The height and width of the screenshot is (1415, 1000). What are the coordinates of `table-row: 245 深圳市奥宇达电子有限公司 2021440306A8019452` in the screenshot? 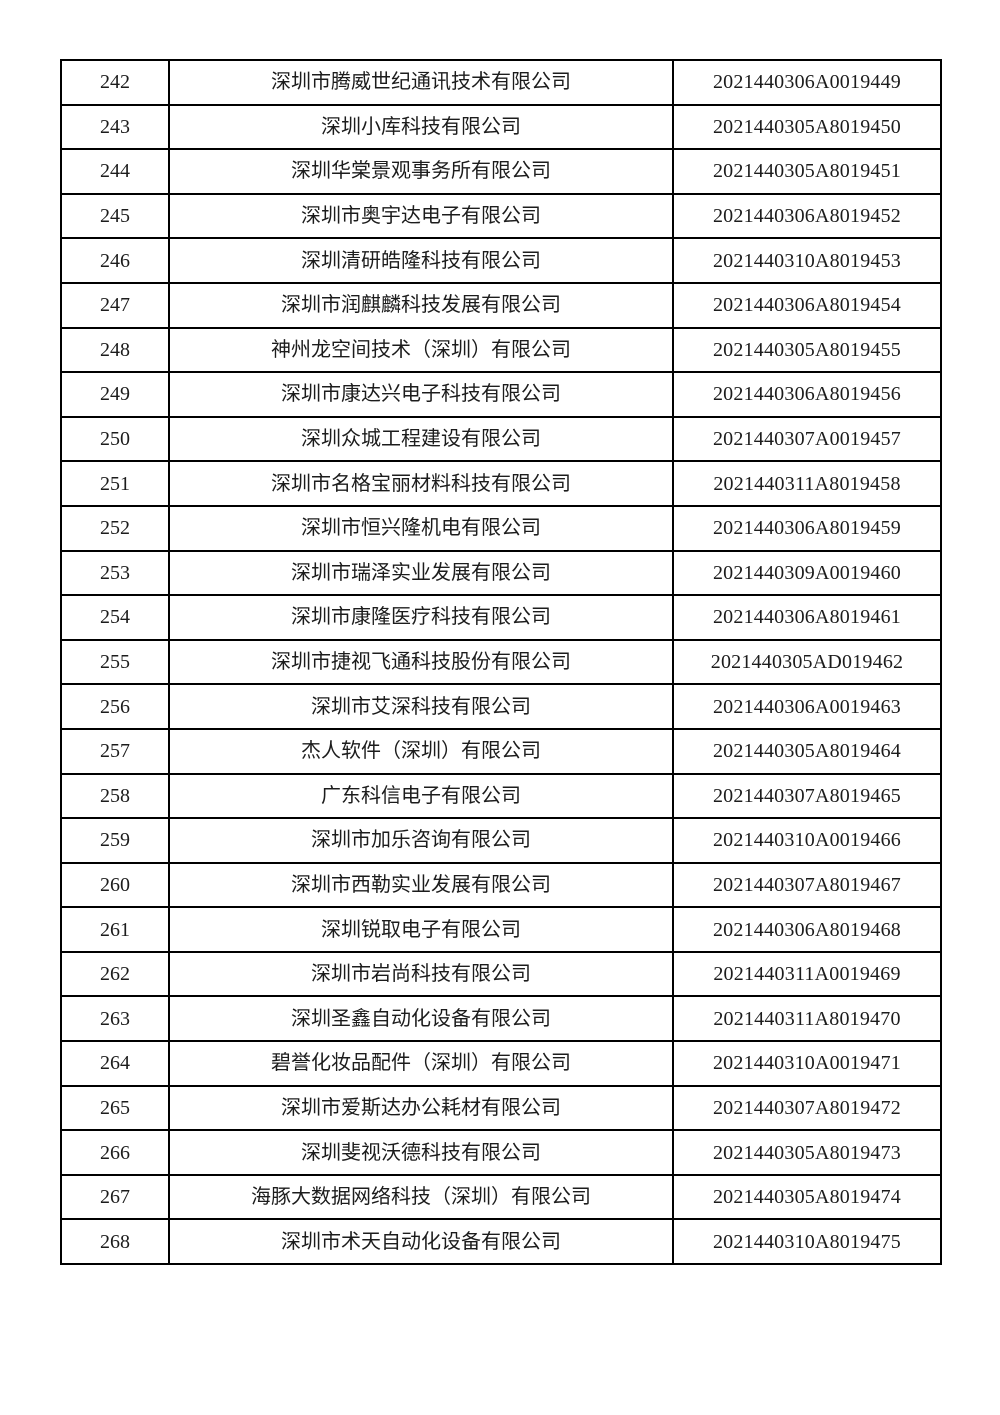 It's located at (501, 216).